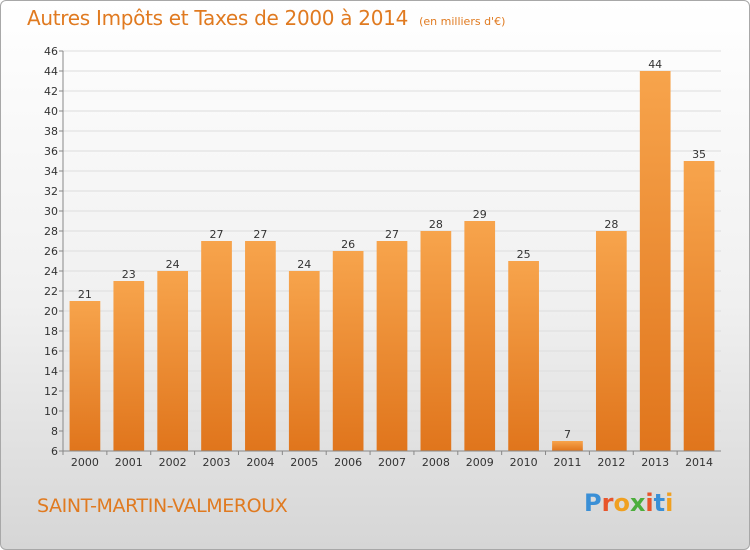 This screenshot has height=550, width=750. I want to click on chart-title: Autres Impôts et Taxes de 2000 à 2014, so click(217, 18).